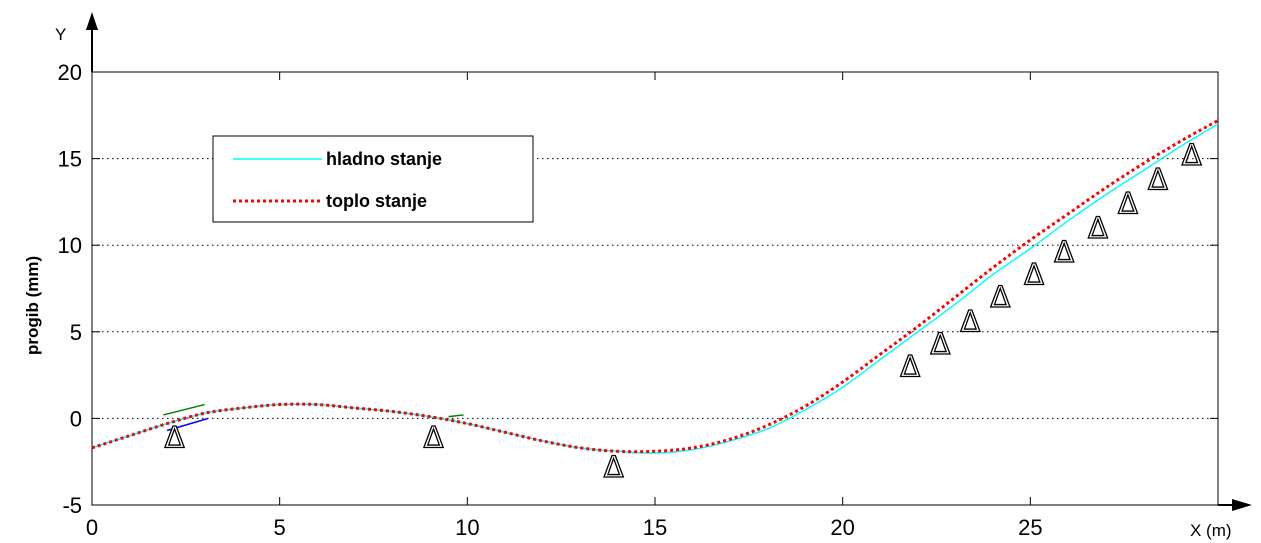  I want to click on x-tick-label: 25, so click(1030, 527).